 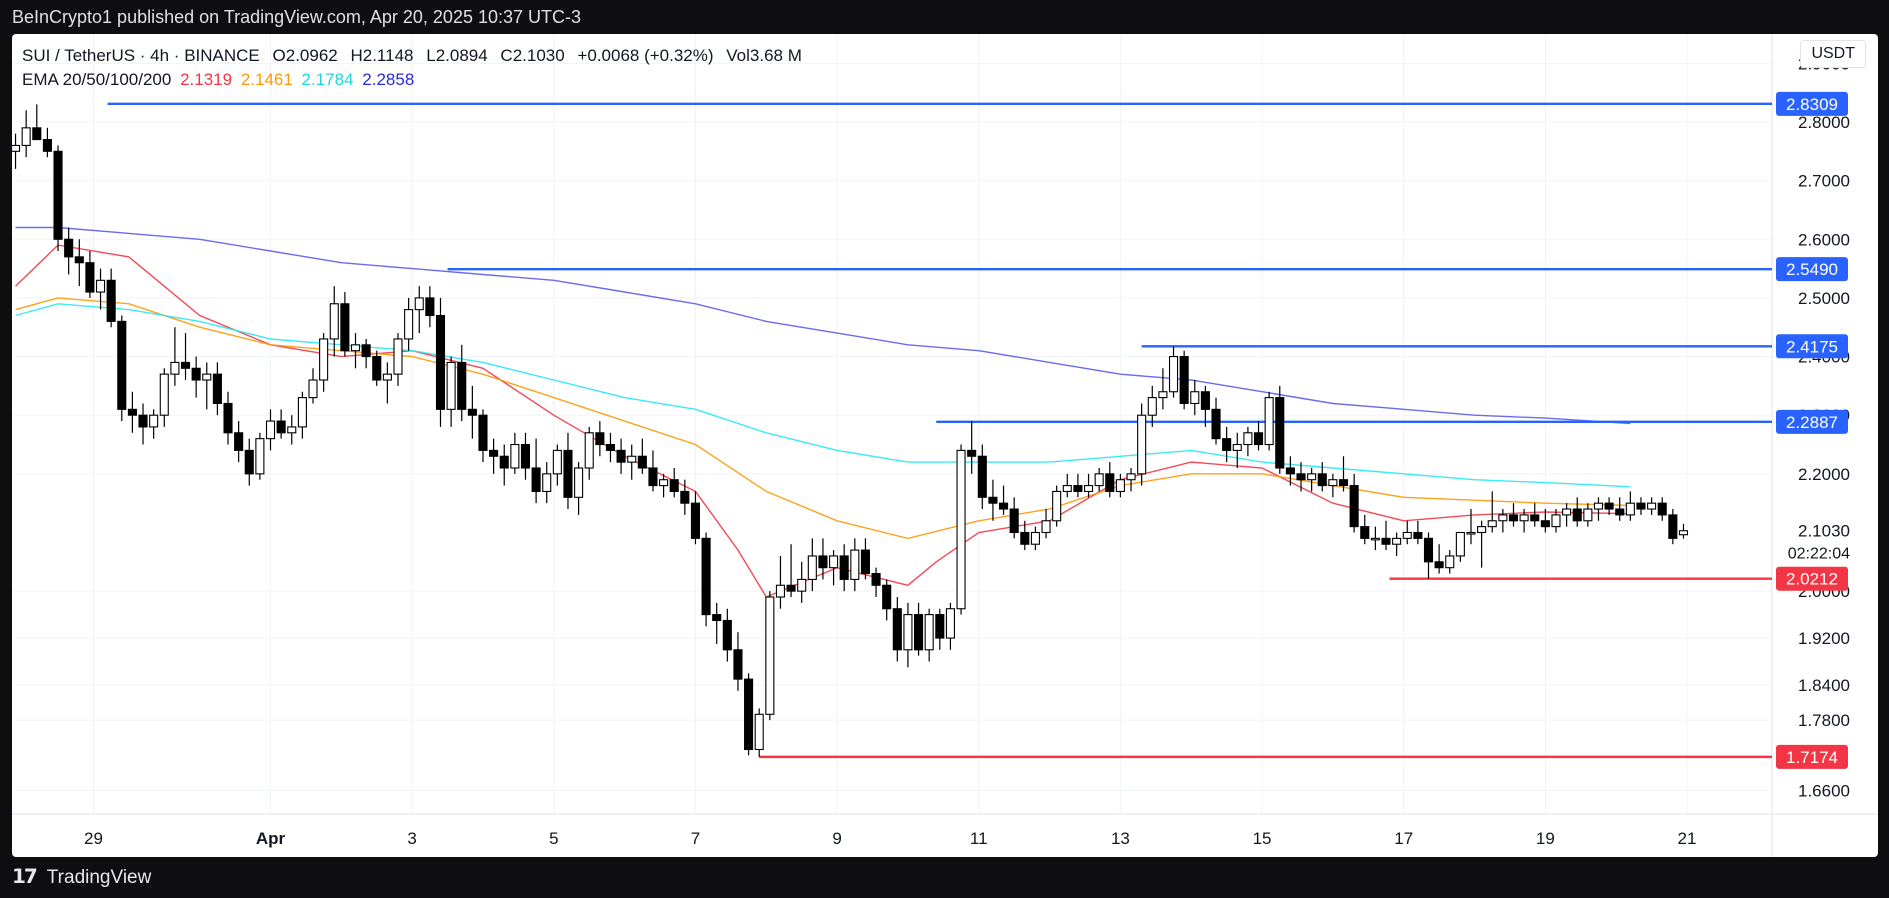 I want to click on time-tick-label: 5, so click(x=553, y=838).